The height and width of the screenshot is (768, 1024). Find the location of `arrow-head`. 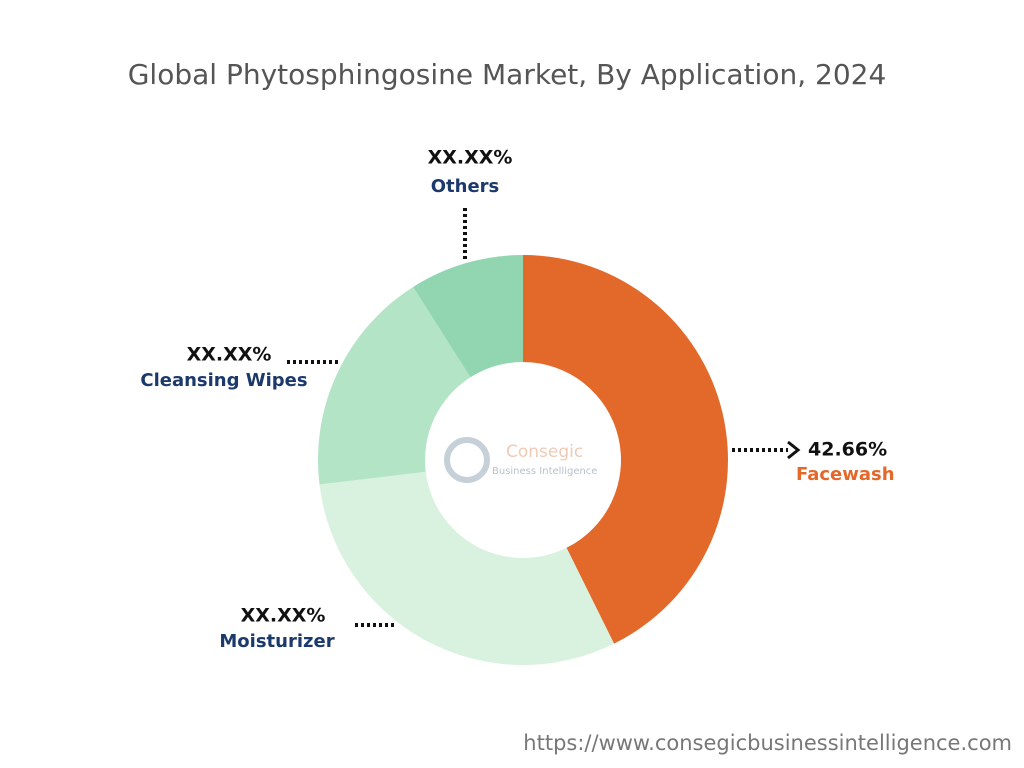

arrow-head is located at coordinates (794, 450).